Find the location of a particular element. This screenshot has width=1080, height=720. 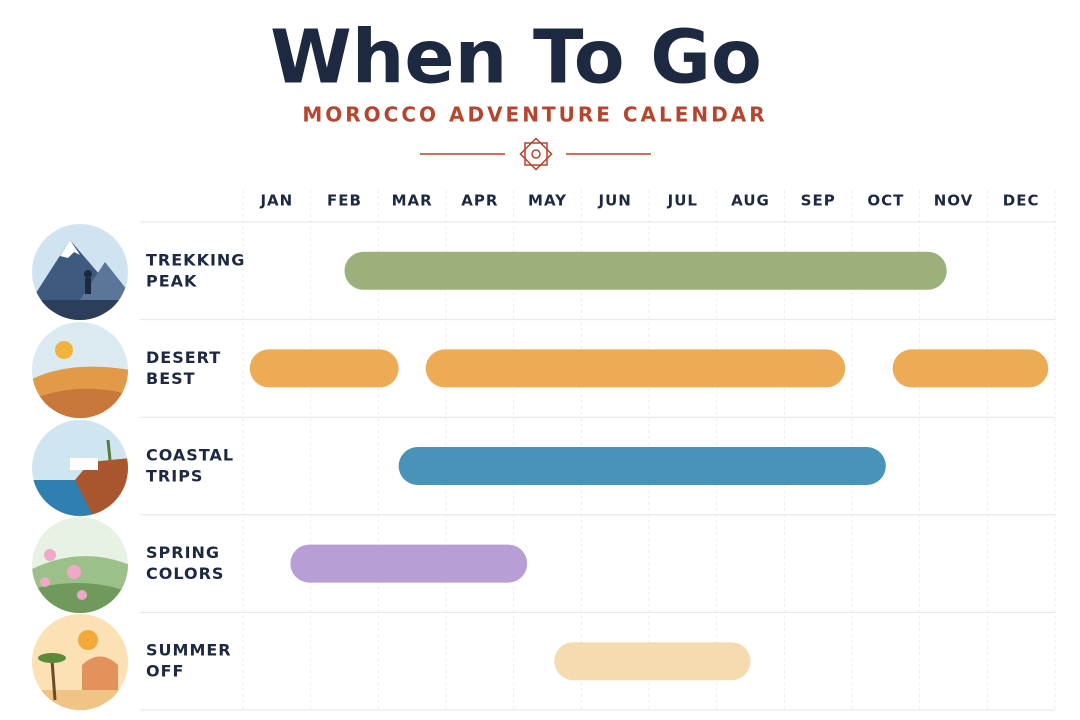

x-tick-label: SEP is located at coordinates (818, 201).